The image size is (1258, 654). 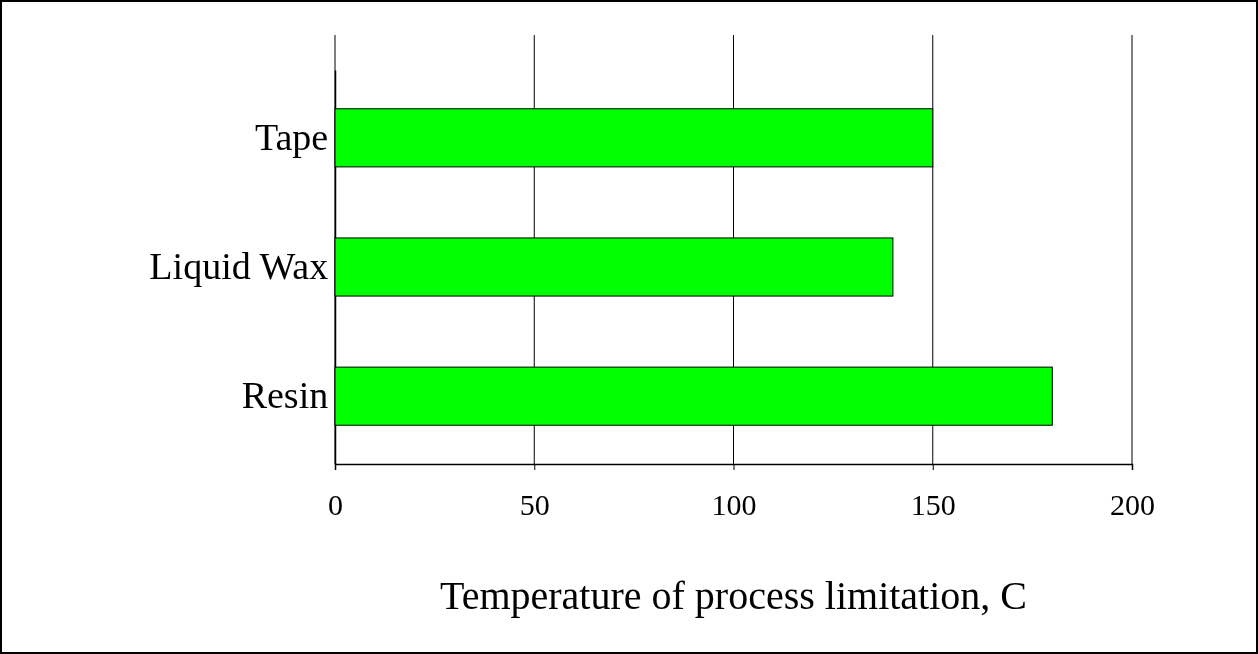 I want to click on x-tick-label: 200, so click(x=1132, y=504).